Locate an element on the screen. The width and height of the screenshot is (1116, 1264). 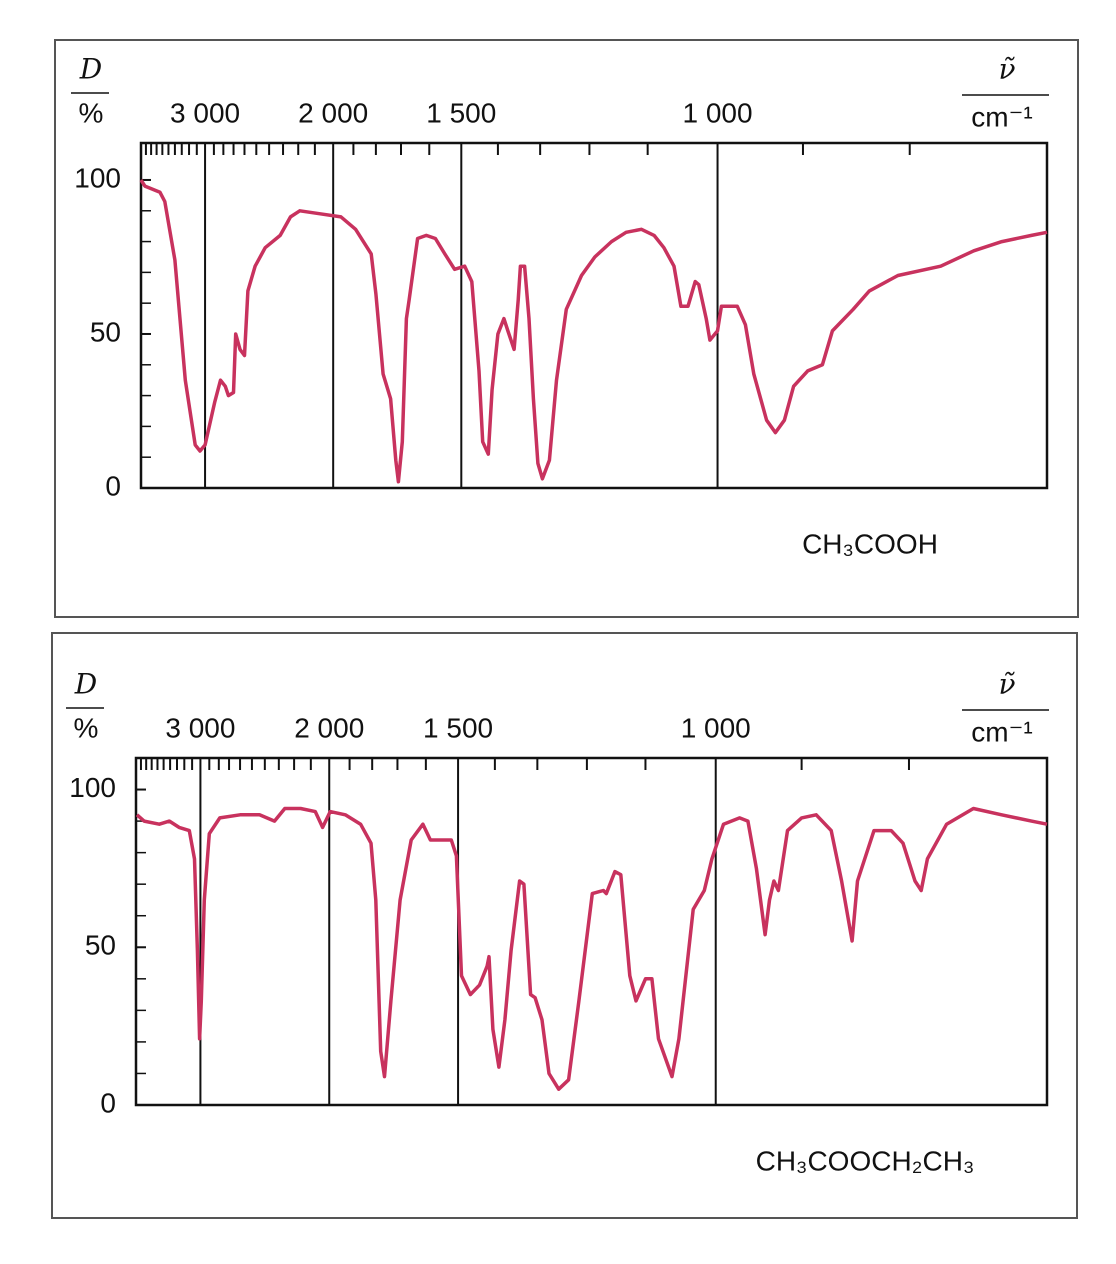
compound-label: CH₃COOH is located at coordinates (870, 543).